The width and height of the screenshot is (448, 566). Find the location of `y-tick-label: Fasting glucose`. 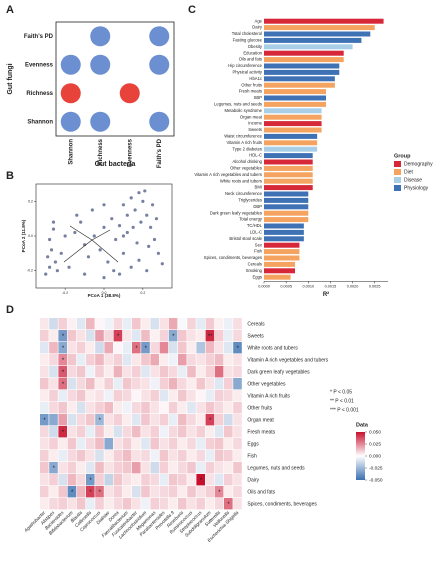

y-tick-label: Fasting glucose is located at coordinates (248, 40).